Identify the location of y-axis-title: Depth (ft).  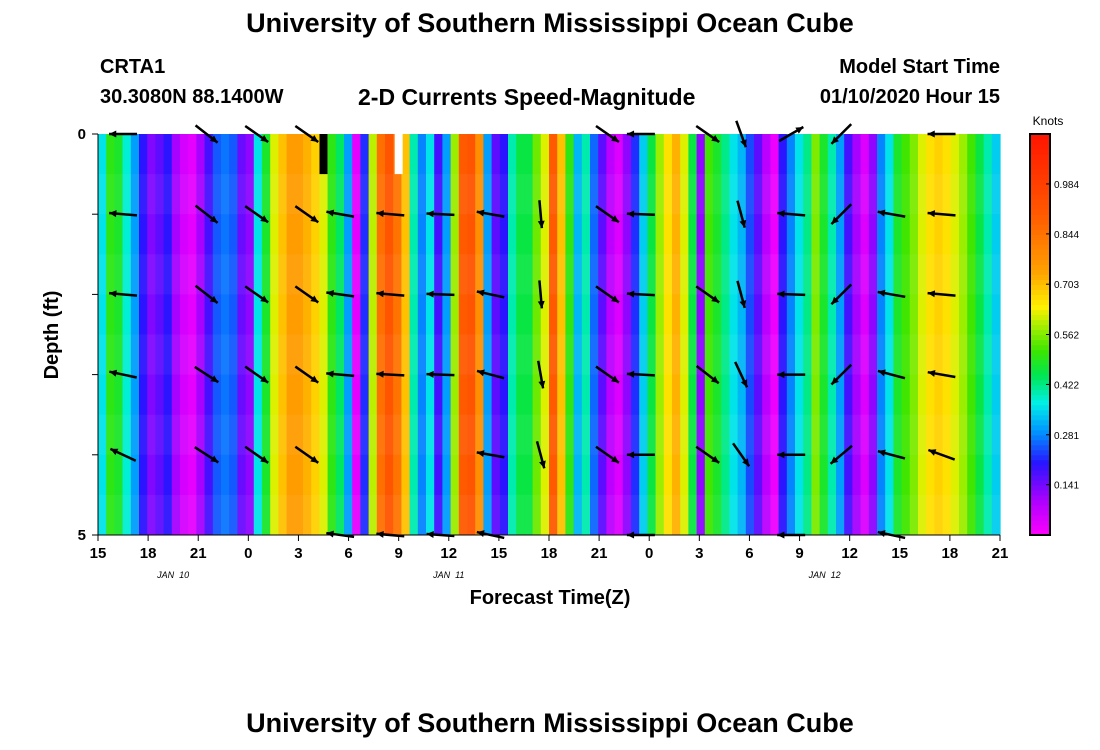
(52, 335).